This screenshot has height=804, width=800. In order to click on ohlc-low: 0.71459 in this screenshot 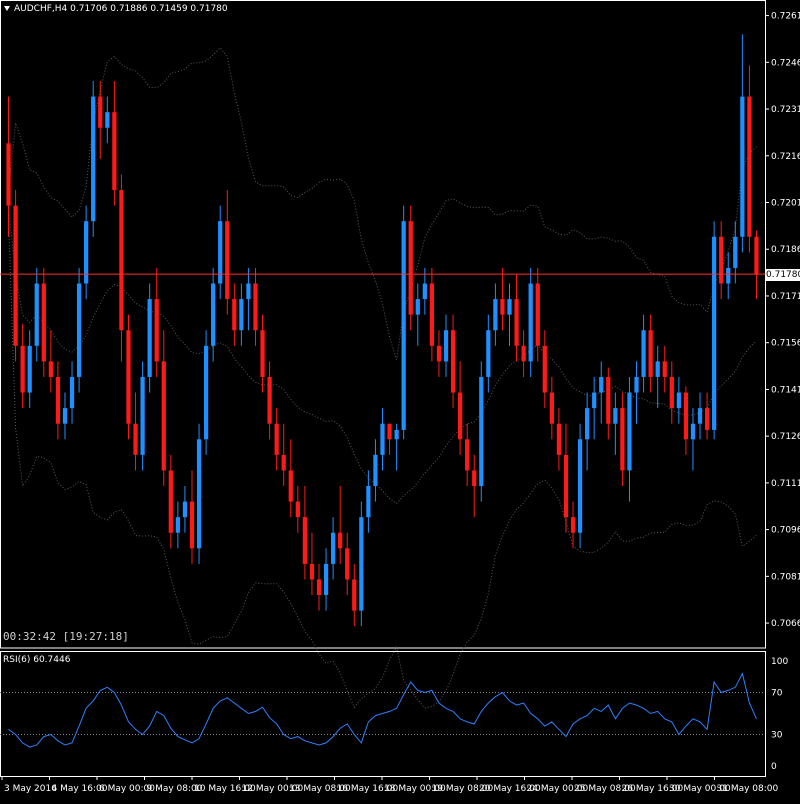, I will do `click(169, 9)`.